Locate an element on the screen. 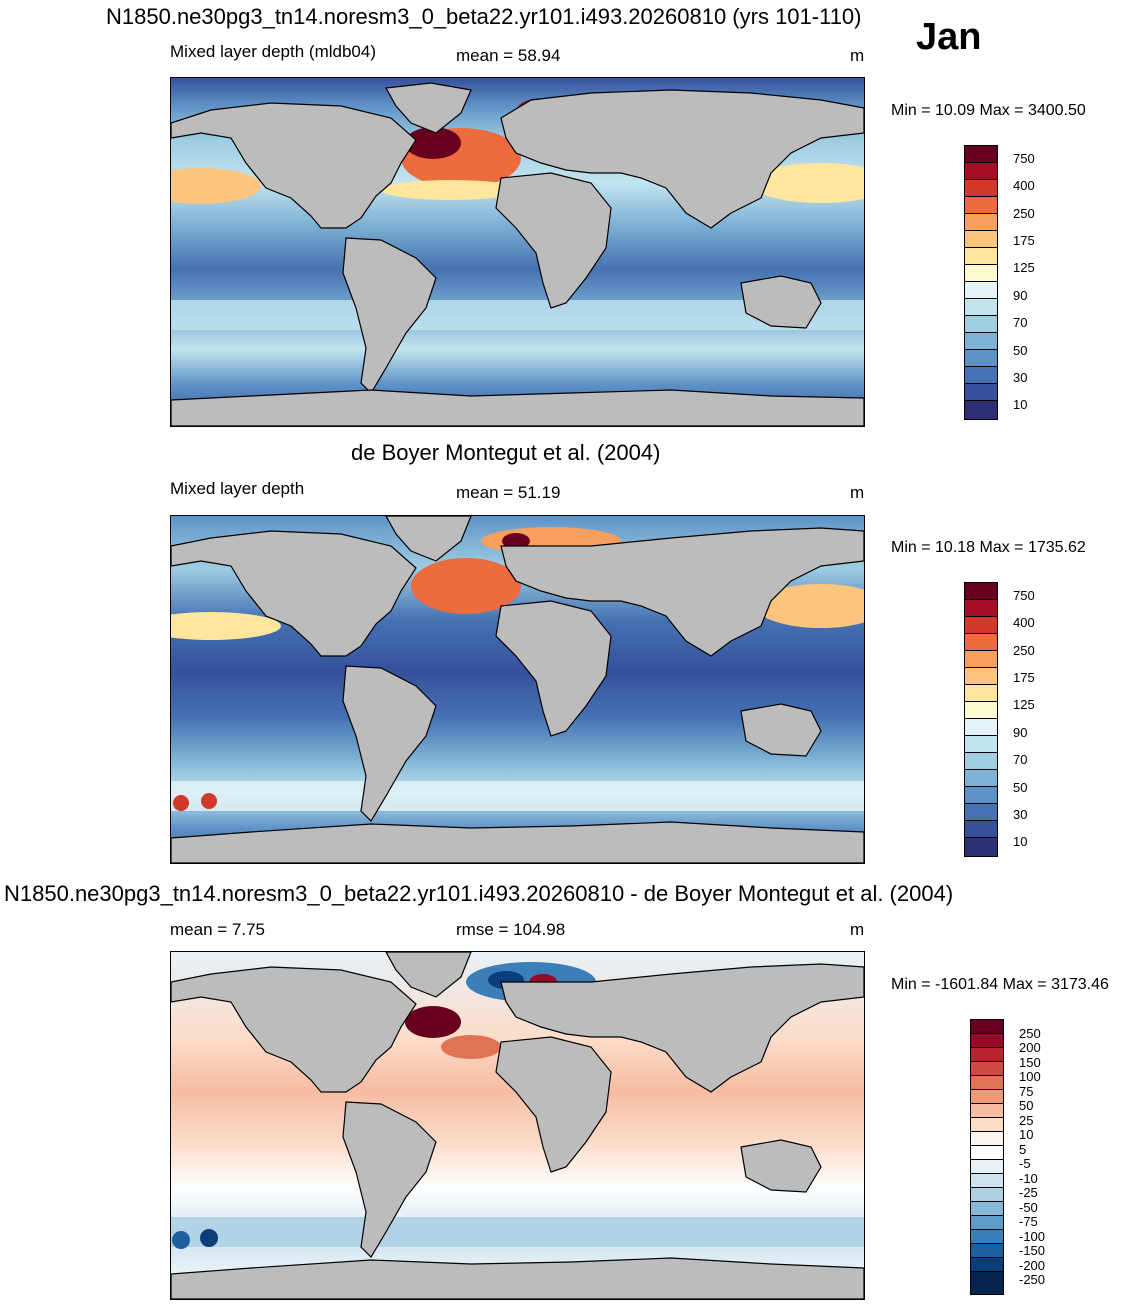 This screenshot has width=1130, height=1306. colorbar-tick: 175 is located at coordinates (1024, 240).